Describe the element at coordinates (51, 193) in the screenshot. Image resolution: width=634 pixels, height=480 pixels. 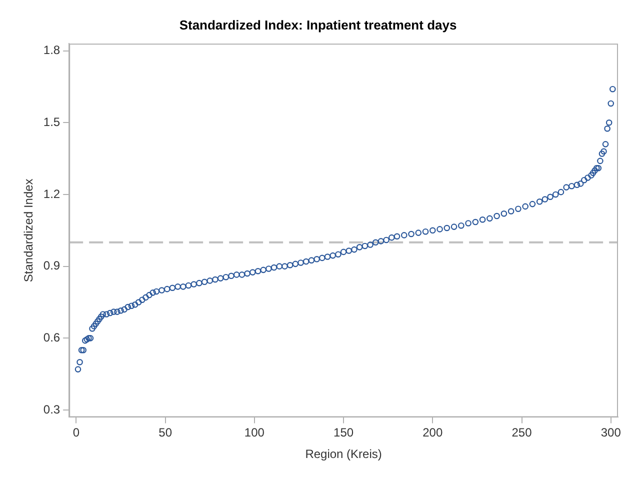
I see `y-tick-label: 1.2` at that location.